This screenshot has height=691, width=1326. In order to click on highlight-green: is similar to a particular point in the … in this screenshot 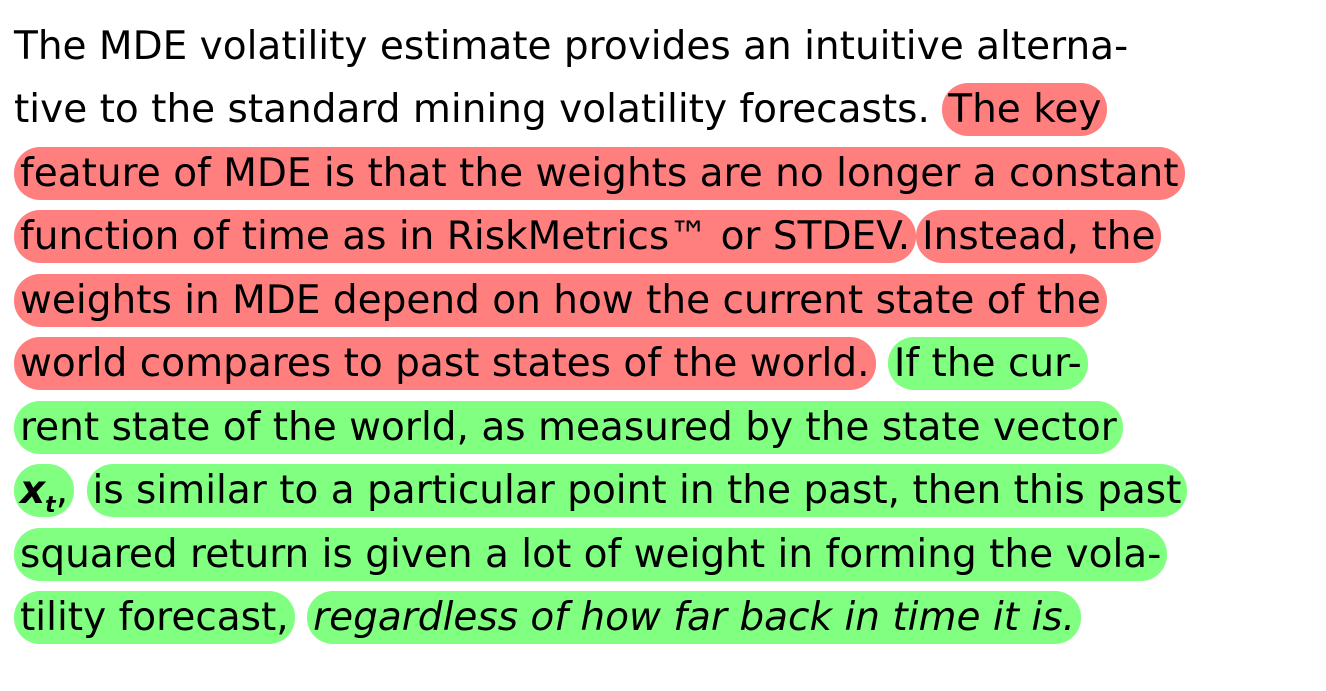, I will do `click(637, 490)`.